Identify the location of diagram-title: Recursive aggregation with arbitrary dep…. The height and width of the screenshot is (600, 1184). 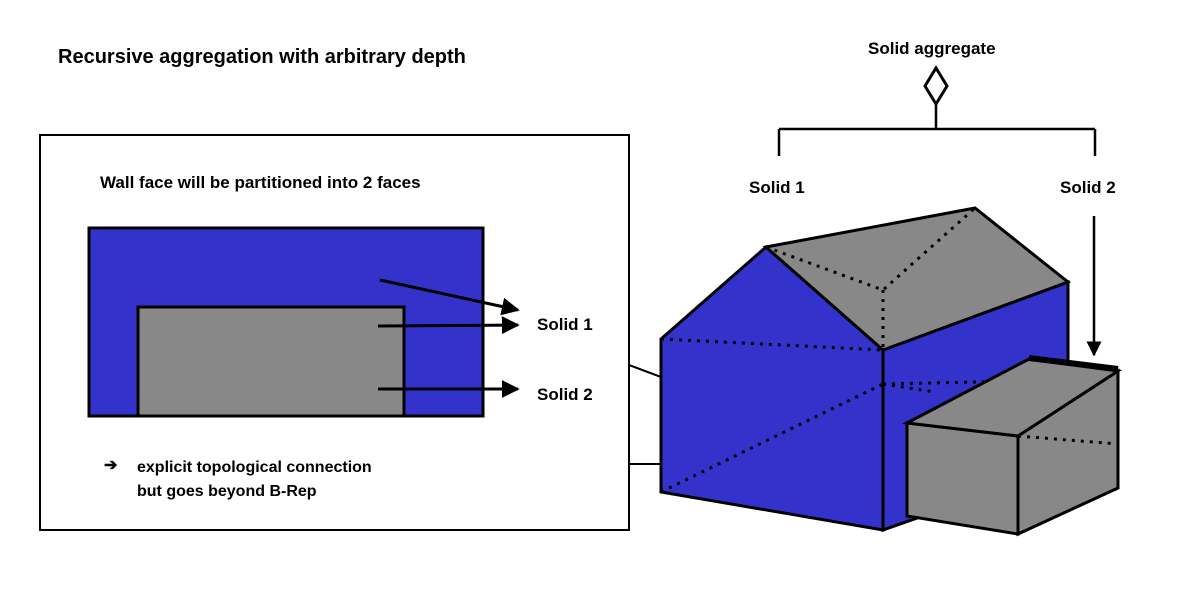
(262, 57).